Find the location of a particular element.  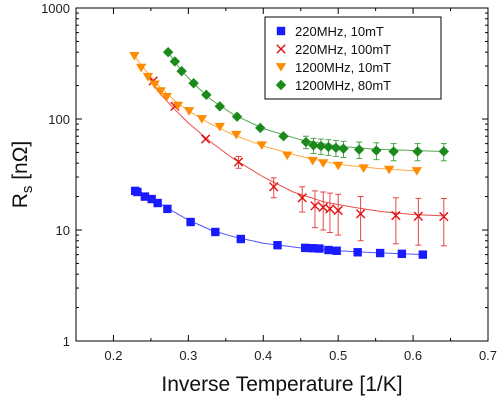

x-tick-label: 0.4 is located at coordinates (263, 355).